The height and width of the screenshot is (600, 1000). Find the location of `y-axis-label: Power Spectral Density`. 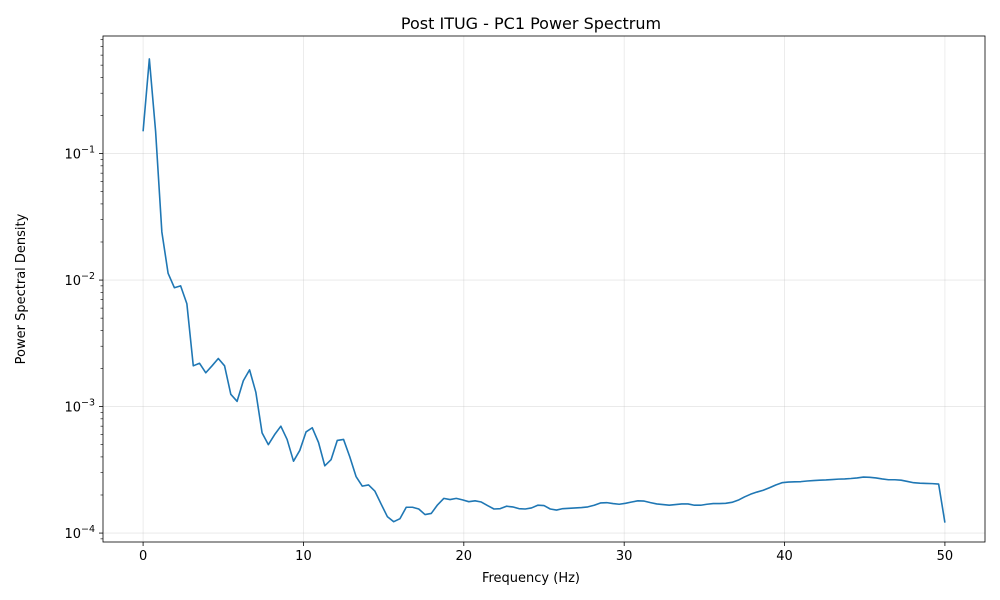

y-axis-label: Power Spectral Density is located at coordinates (21, 288).